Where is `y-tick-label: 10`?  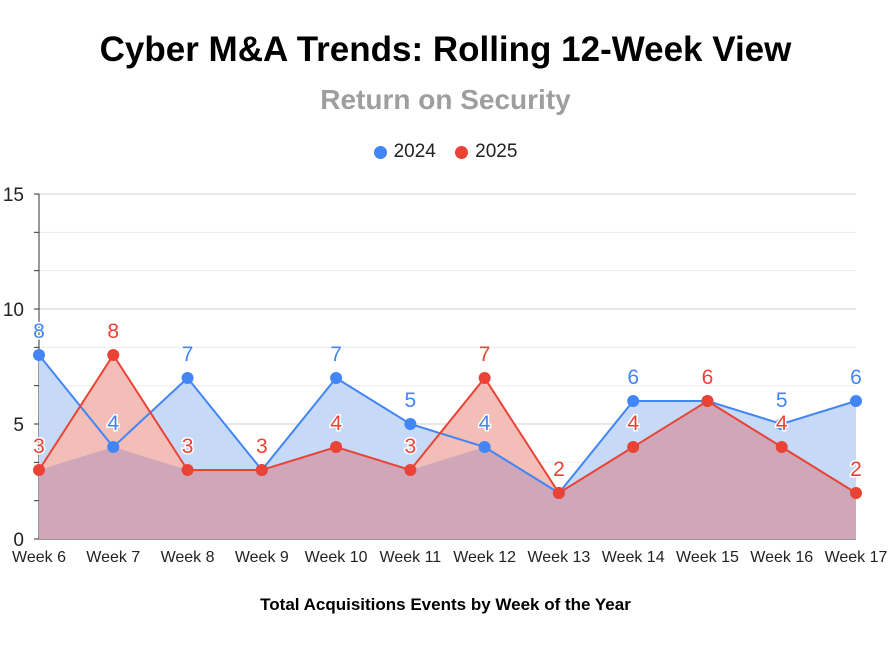
y-tick-label: 10 is located at coordinates (13, 310).